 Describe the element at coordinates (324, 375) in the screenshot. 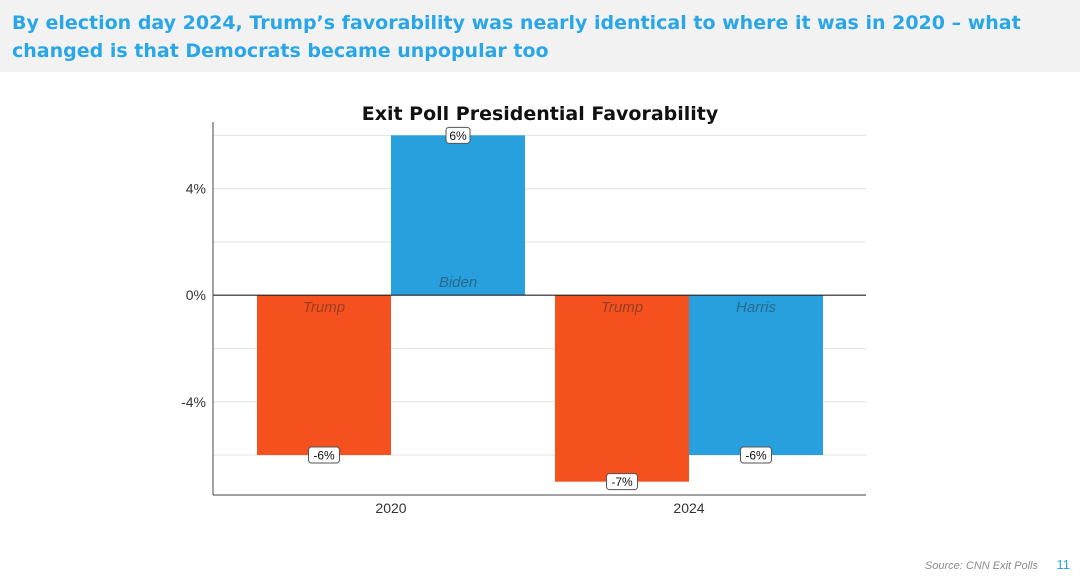

I see `bar-2020-trump` at that location.